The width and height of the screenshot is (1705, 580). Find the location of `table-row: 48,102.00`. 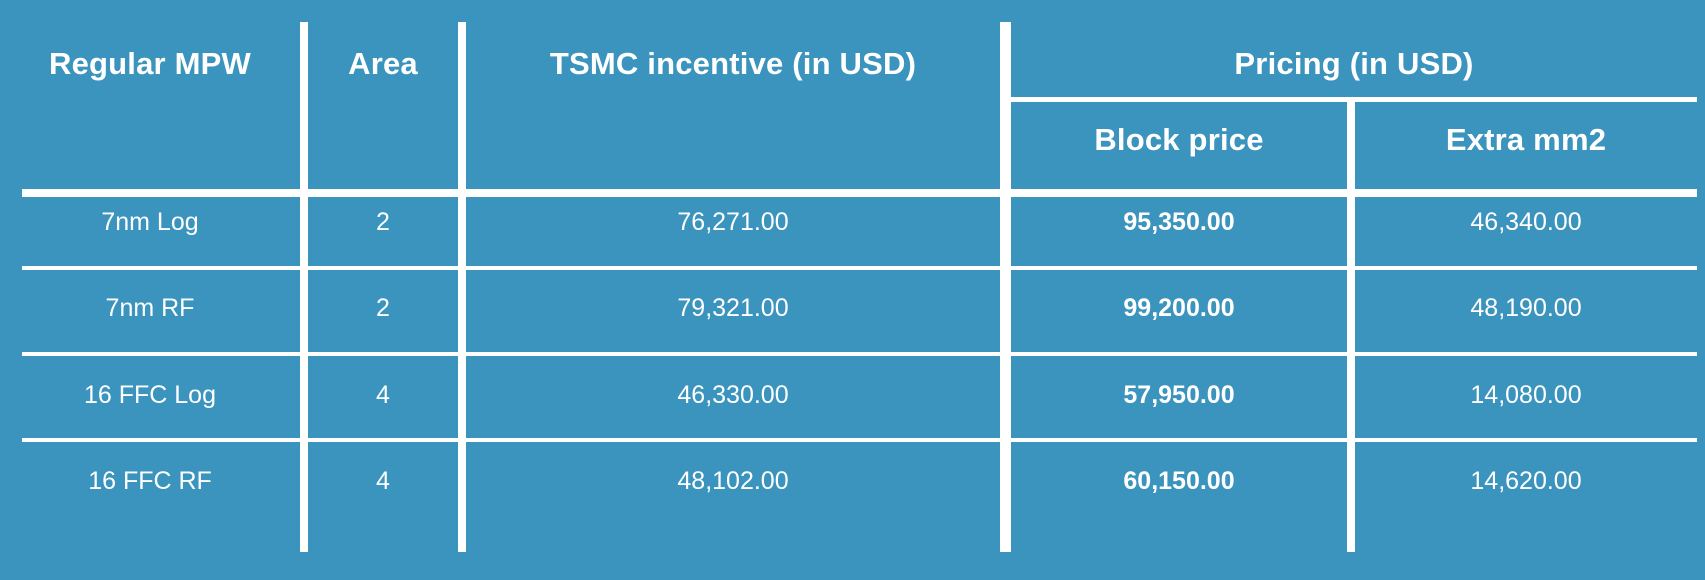

table-row: 48,102.00 is located at coordinates (733, 481).